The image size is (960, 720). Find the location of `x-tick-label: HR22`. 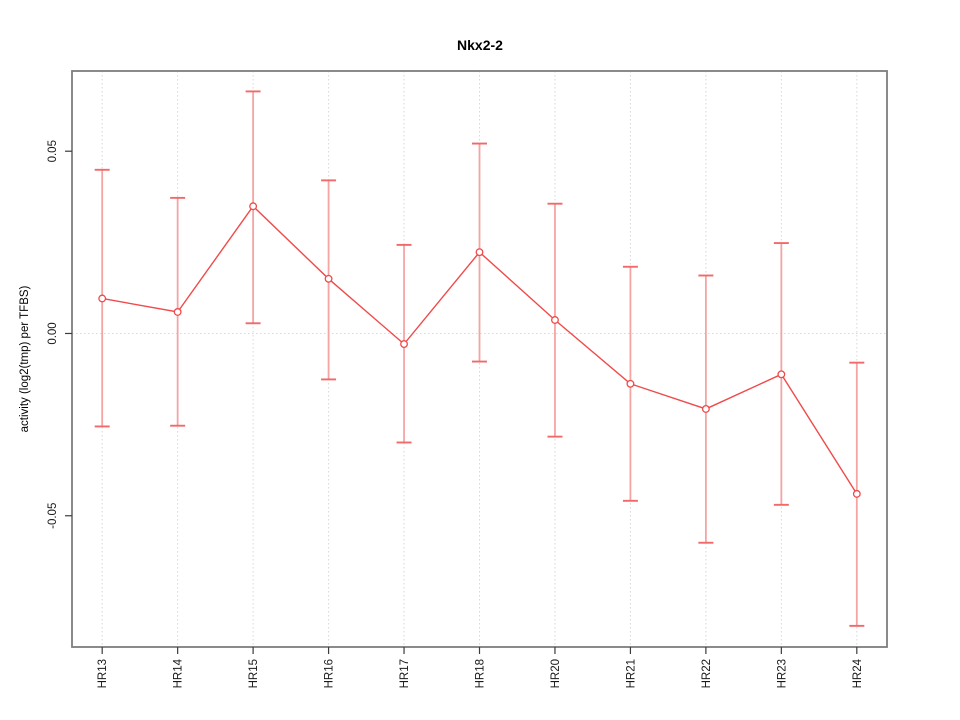

x-tick-label: HR22 is located at coordinates (707, 673).